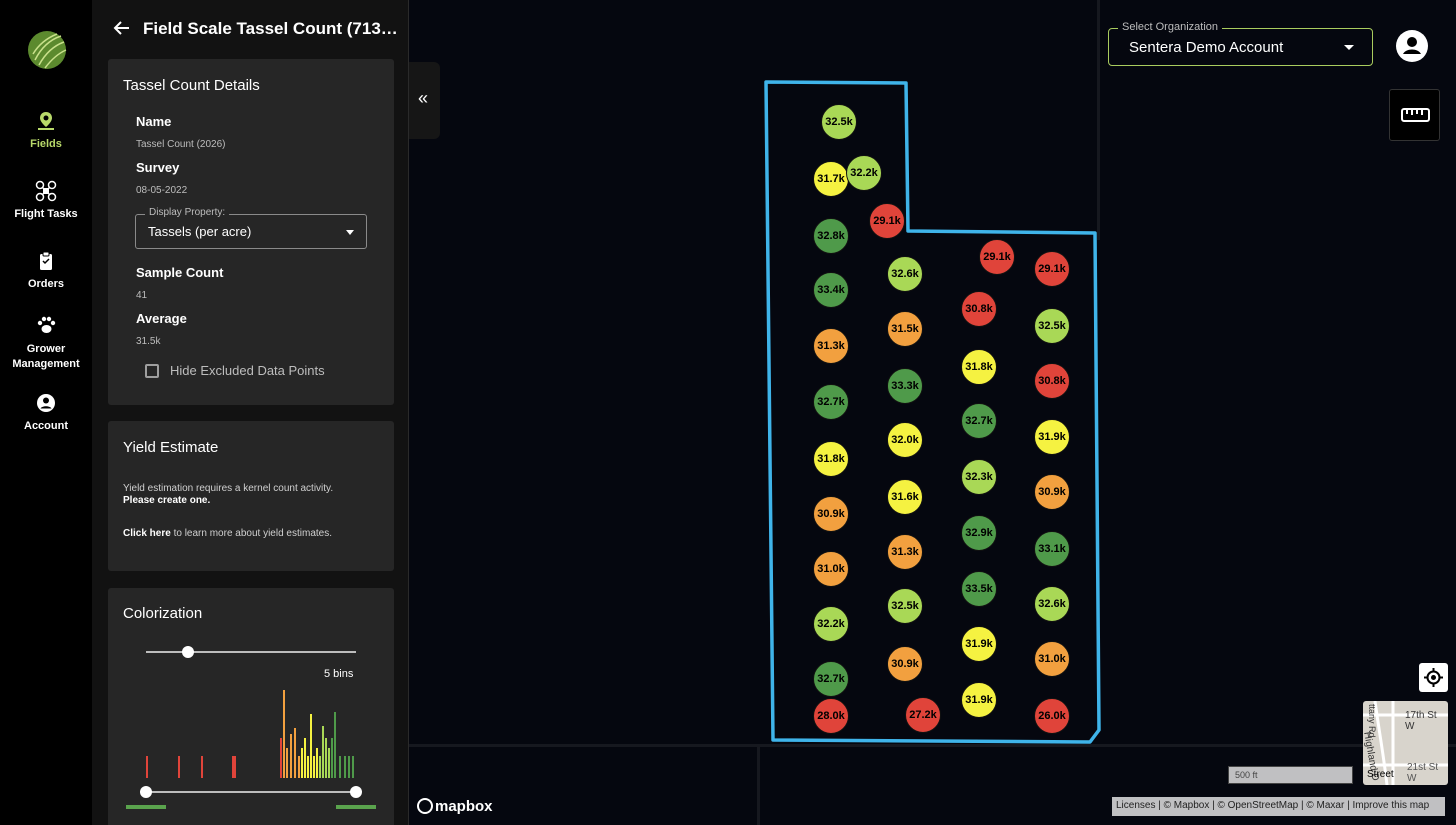 The image size is (1456, 825). I want to click on range-max-swatch, so click(356, 807).